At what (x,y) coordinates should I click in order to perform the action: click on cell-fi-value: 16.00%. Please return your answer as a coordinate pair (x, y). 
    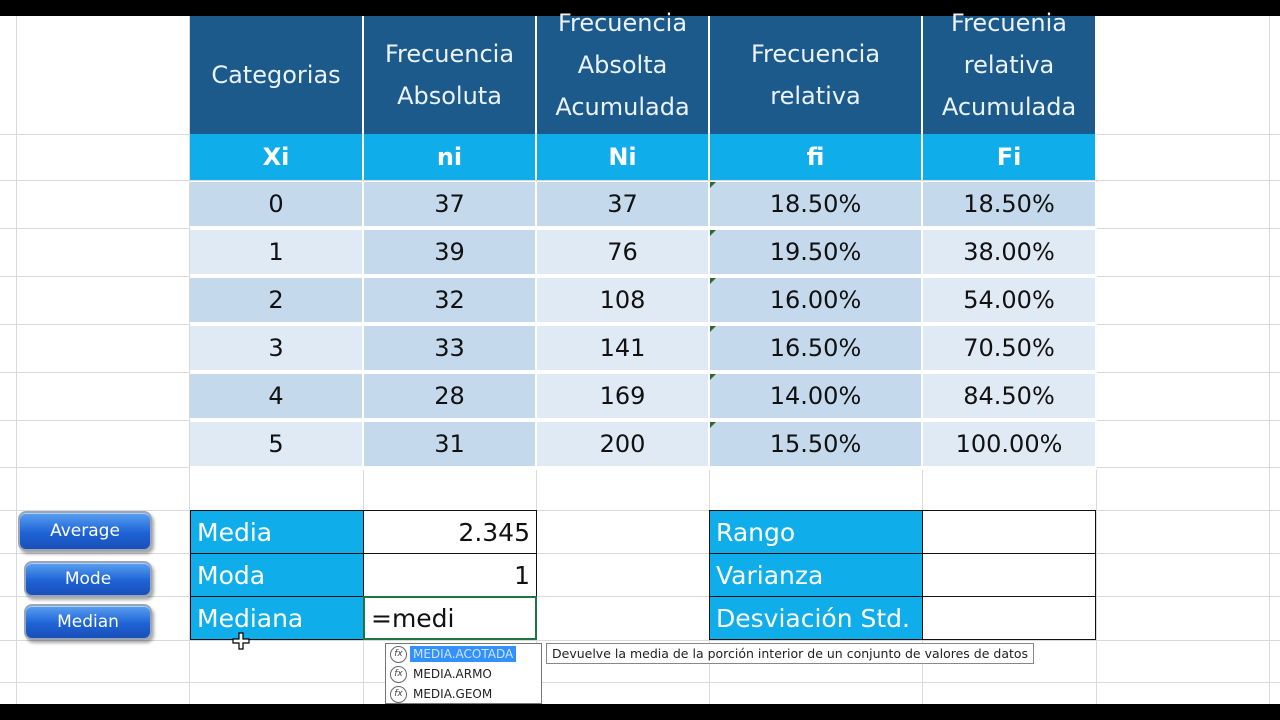
    Looking at the image, I should click on (815, 300).